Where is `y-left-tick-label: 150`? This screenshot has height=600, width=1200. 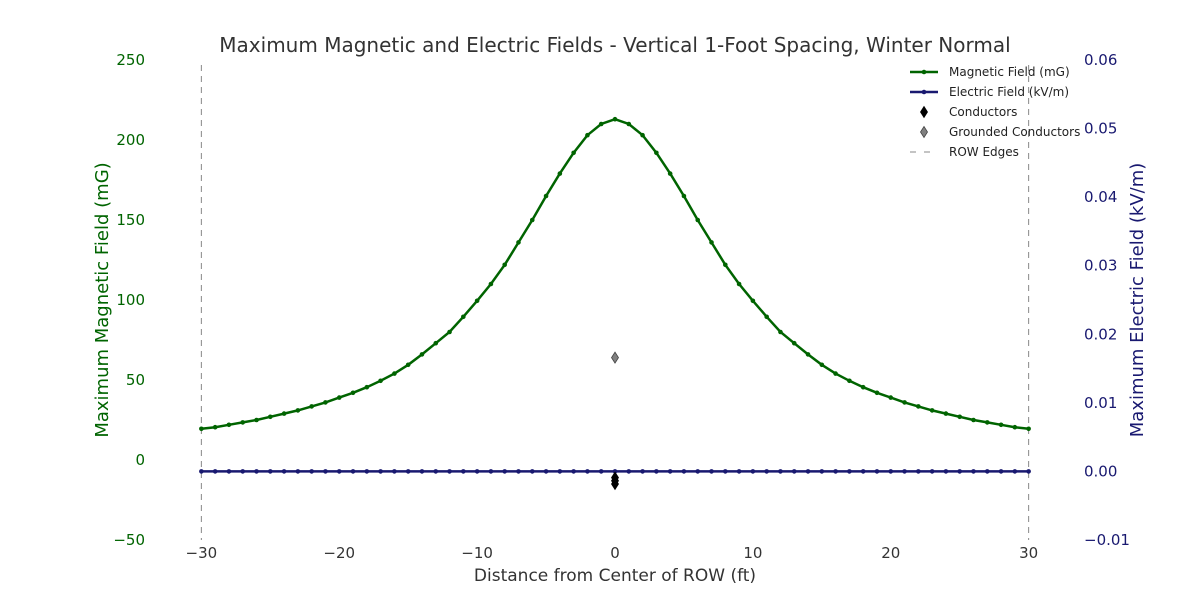 y-left-tick-label: 150 is located at coordinates (130, 220).